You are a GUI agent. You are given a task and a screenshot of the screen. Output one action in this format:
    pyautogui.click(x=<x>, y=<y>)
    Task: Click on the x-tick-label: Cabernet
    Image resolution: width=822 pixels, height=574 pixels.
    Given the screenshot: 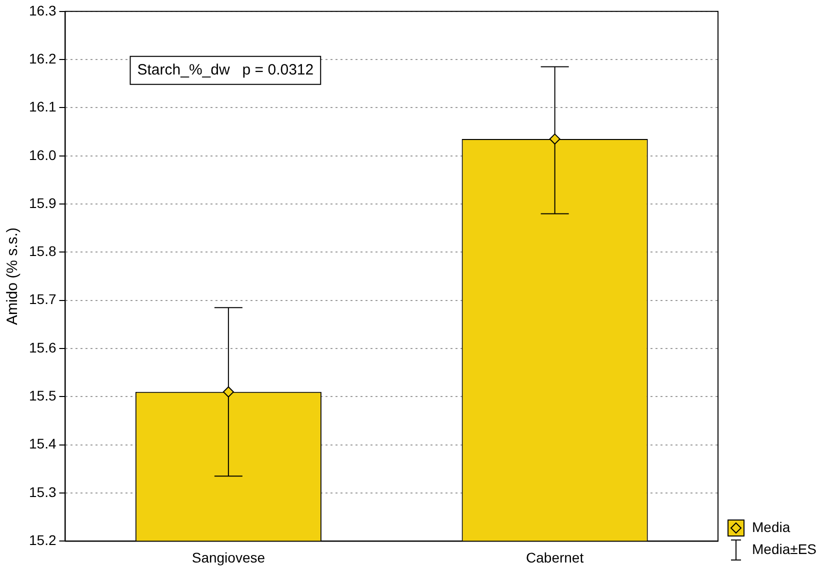 What is the action you would take?
    pyautogui.click(x=555, y=557)
    